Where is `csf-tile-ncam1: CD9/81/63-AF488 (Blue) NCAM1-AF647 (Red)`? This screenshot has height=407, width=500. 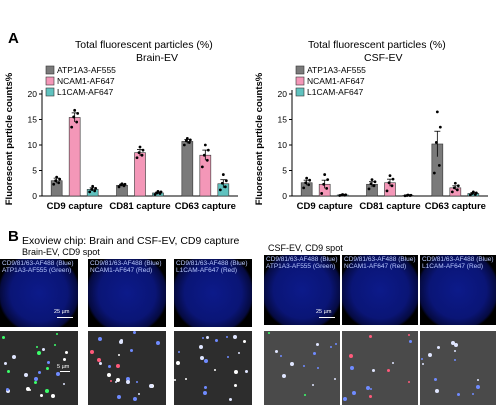 csf-tile-ncam1: CD9/81/63-AF488 (Blue) NCAM1-AF647 (Red) is located at coordinates (380, 290).